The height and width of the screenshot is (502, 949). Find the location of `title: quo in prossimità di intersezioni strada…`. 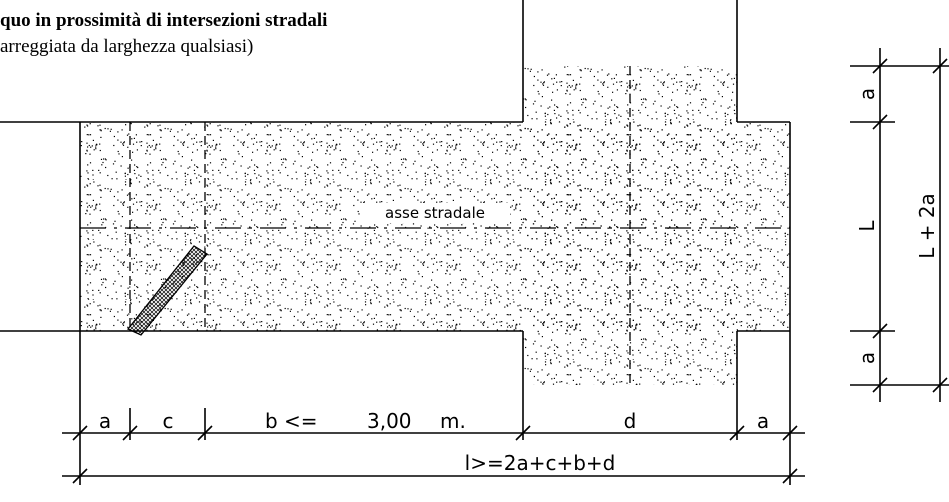

title: quo in prossimità di intersezioni strada… is located at coordinates (163, 20).